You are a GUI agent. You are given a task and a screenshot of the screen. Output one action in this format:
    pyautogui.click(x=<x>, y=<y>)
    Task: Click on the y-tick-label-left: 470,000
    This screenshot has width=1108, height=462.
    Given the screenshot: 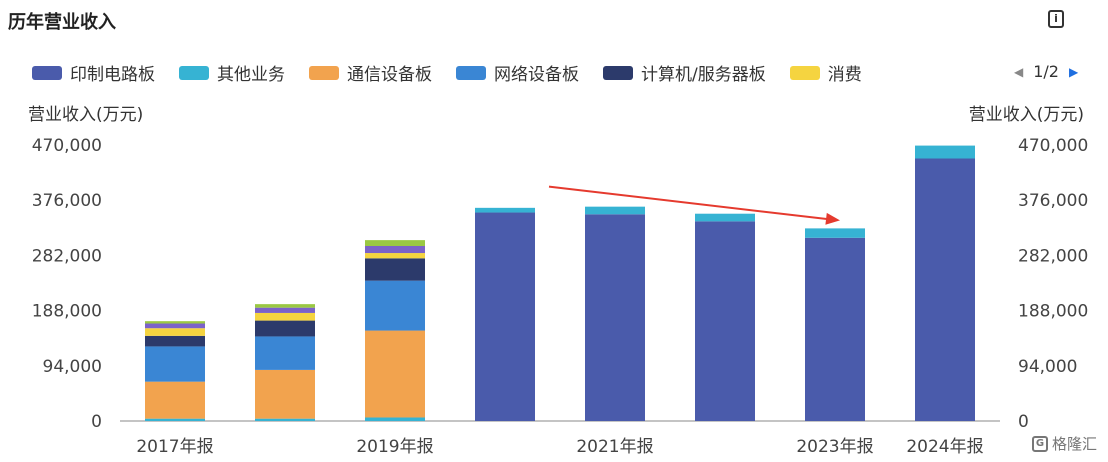 What is the action you would take?
    pyautogui.click(x=67, y=146)
    